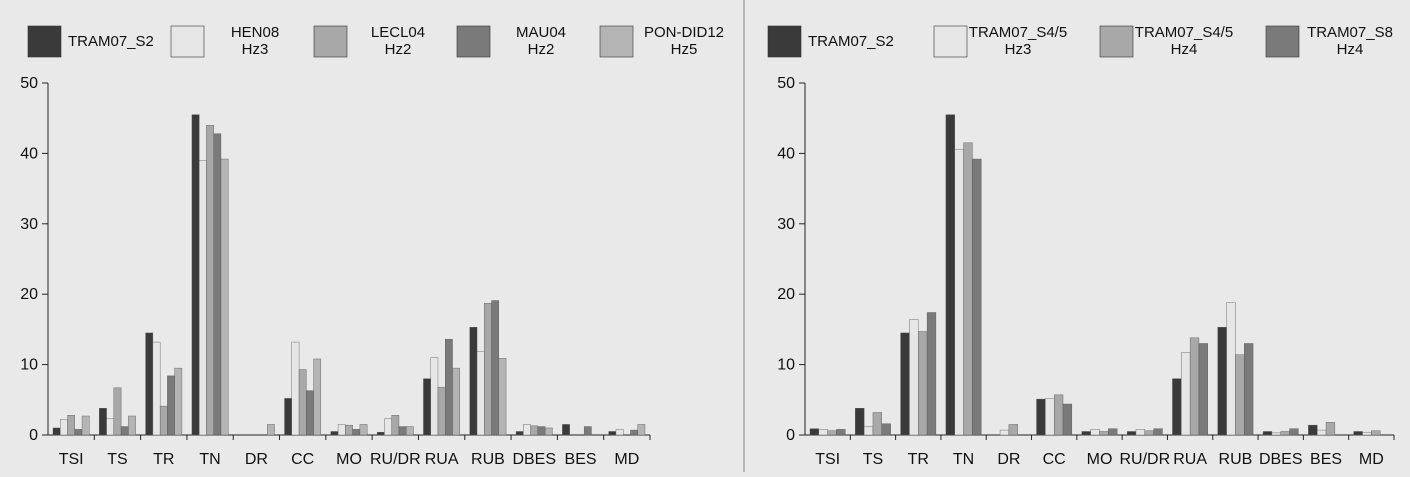  What do you see at coordinates (156, 388) in the screenshot?
I see `bar-hen08-hz3-tr` at bounding box center [156, 388].